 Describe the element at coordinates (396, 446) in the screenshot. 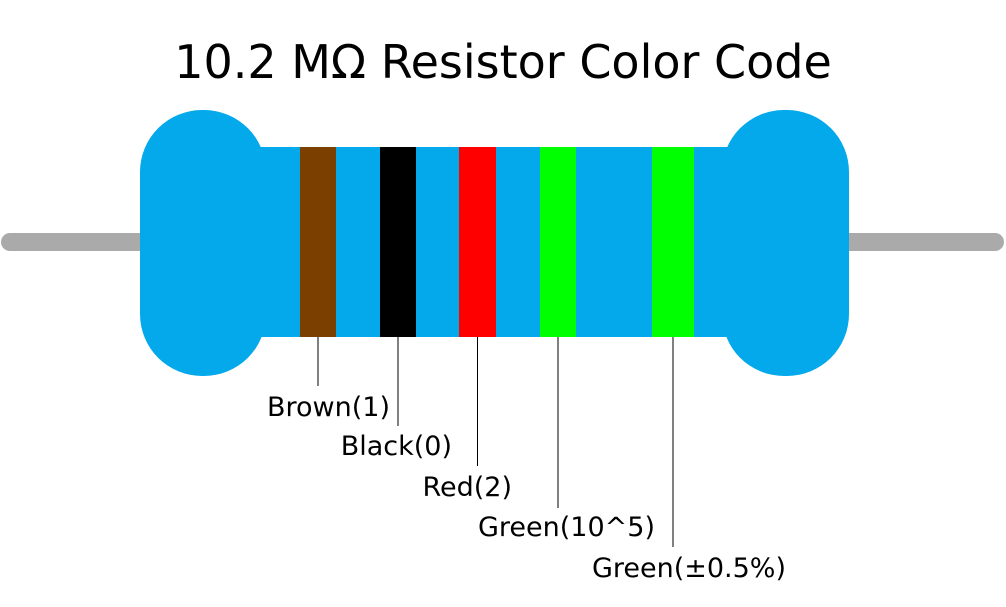

I see `band-label: Black(0)` at that location.